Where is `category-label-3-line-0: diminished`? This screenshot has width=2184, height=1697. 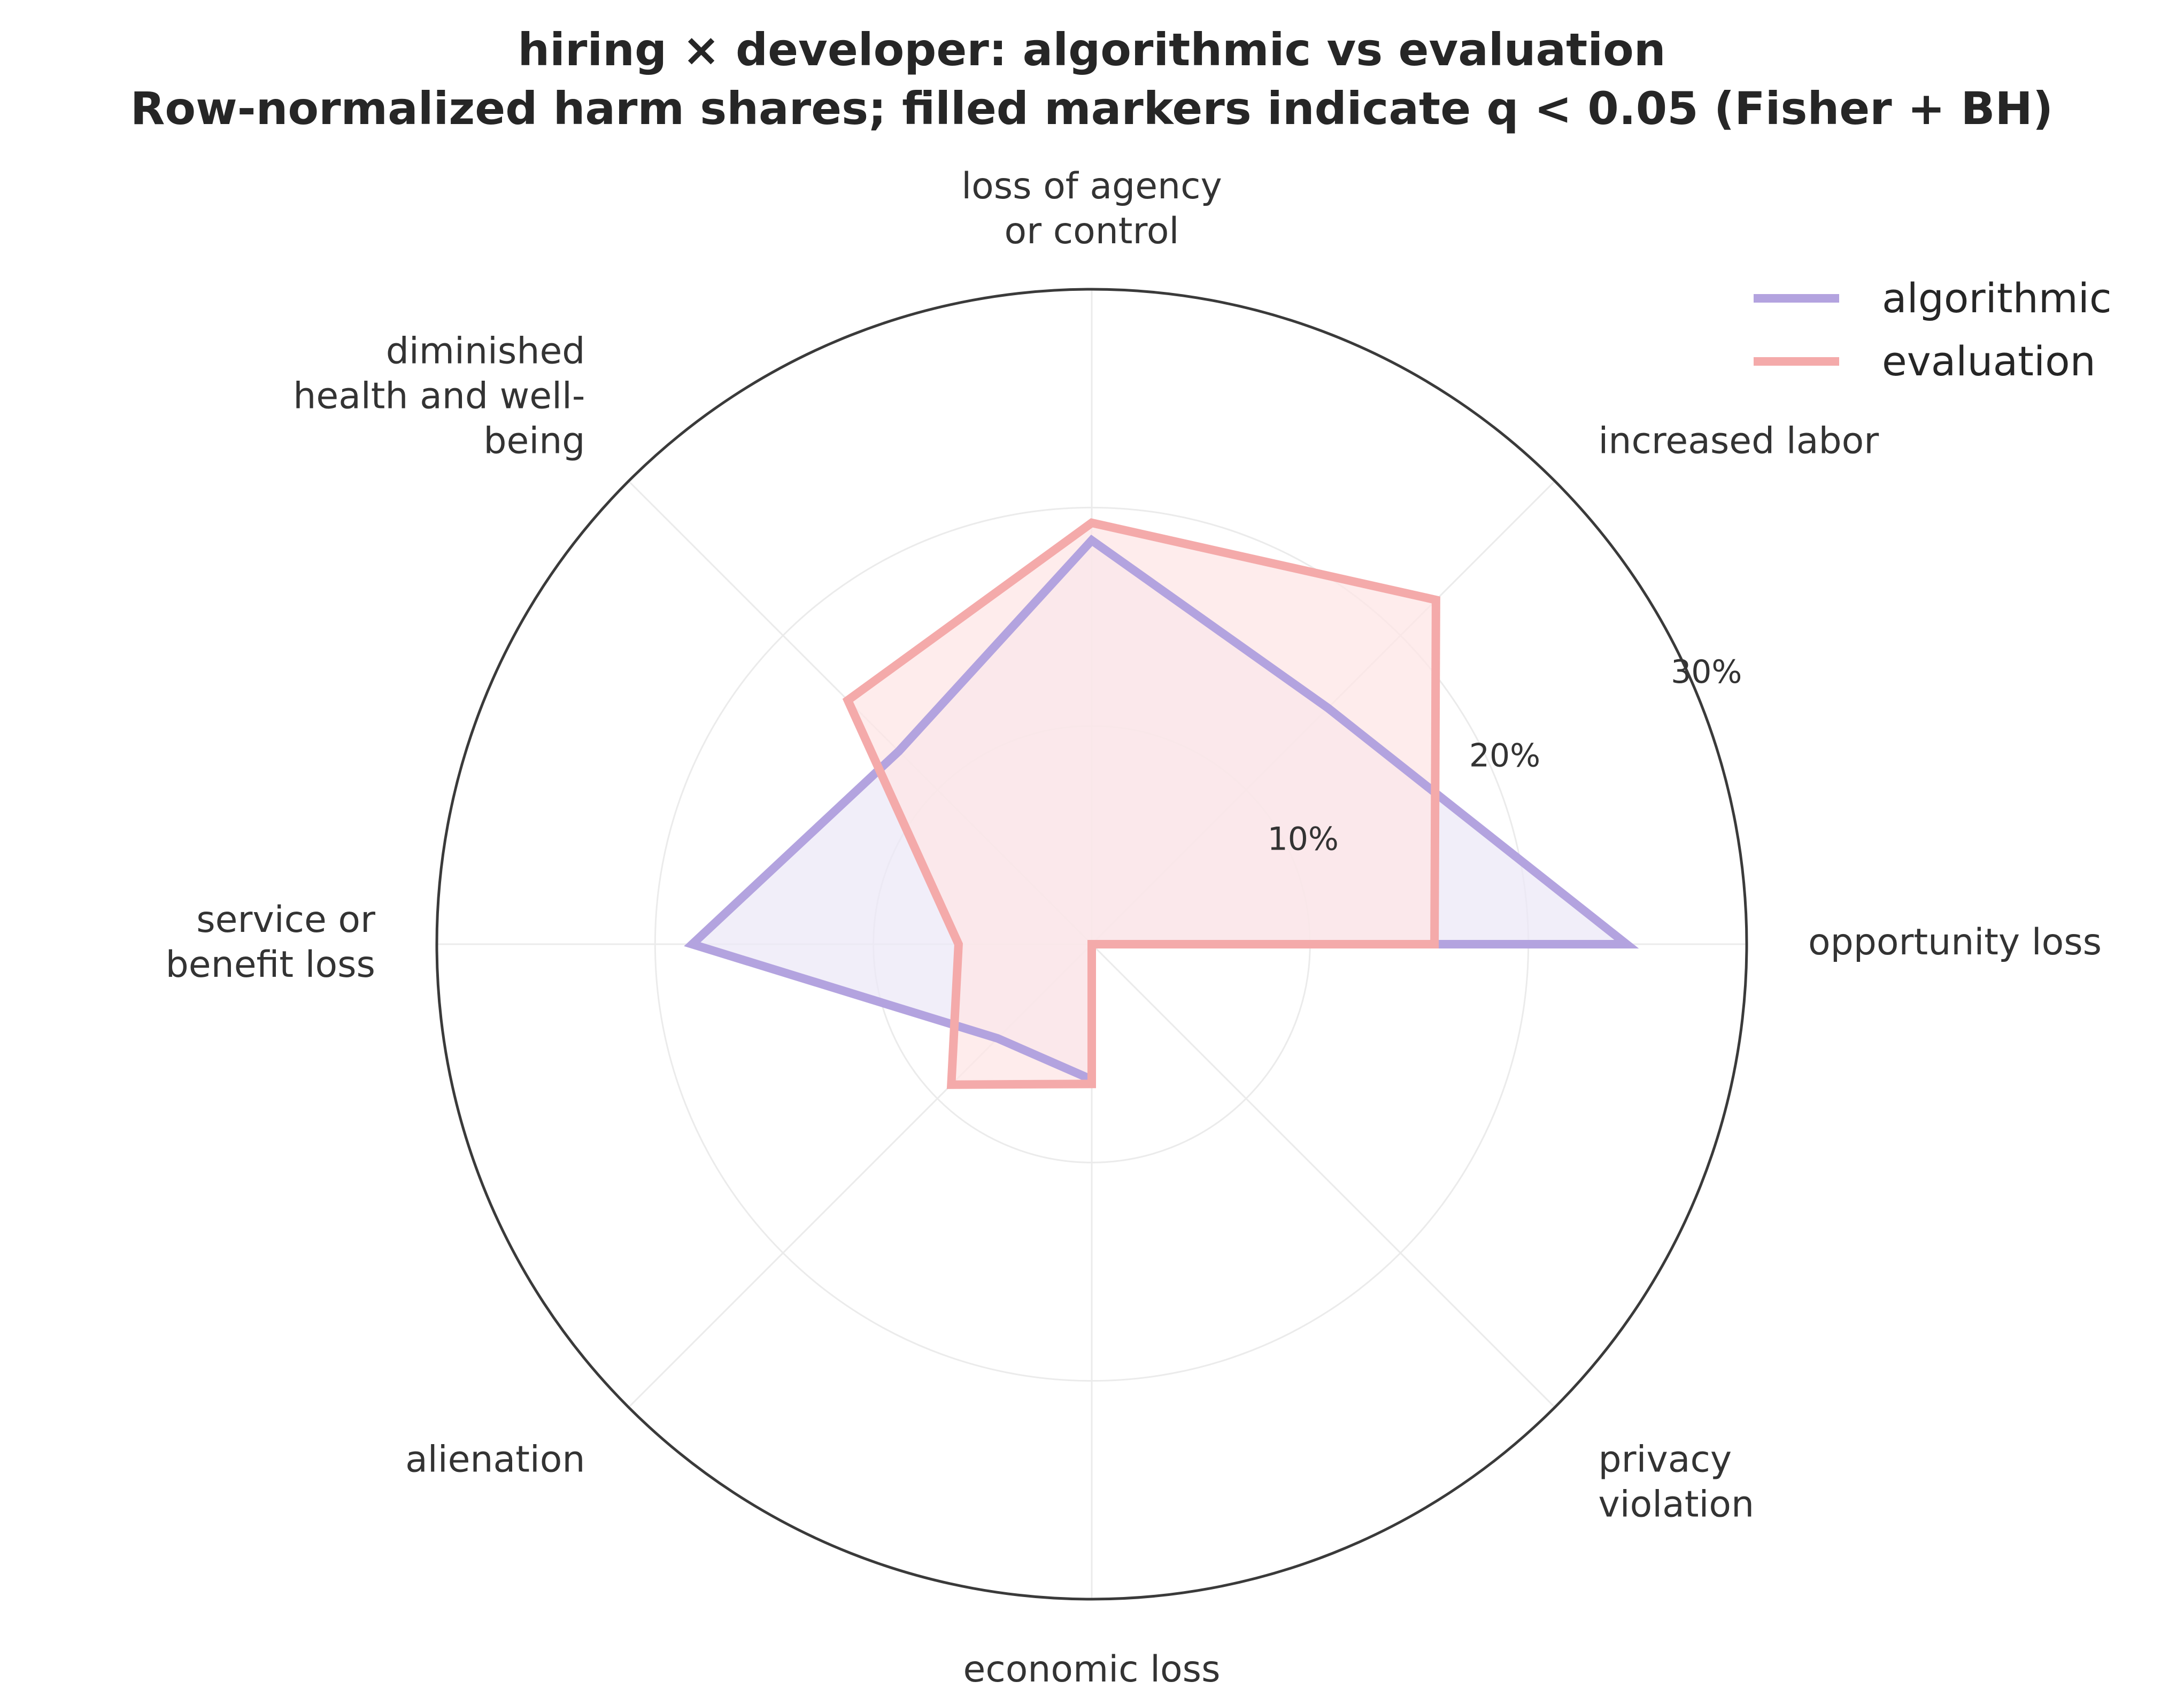 category-label-3-line-0: diminished is located at coordinates (486, 351).